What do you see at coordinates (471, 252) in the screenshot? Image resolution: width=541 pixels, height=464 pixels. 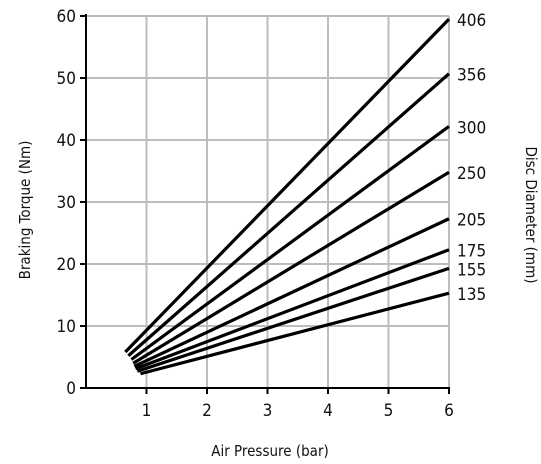 I see `series-label-175: 175` at bounding box center [471, 252].